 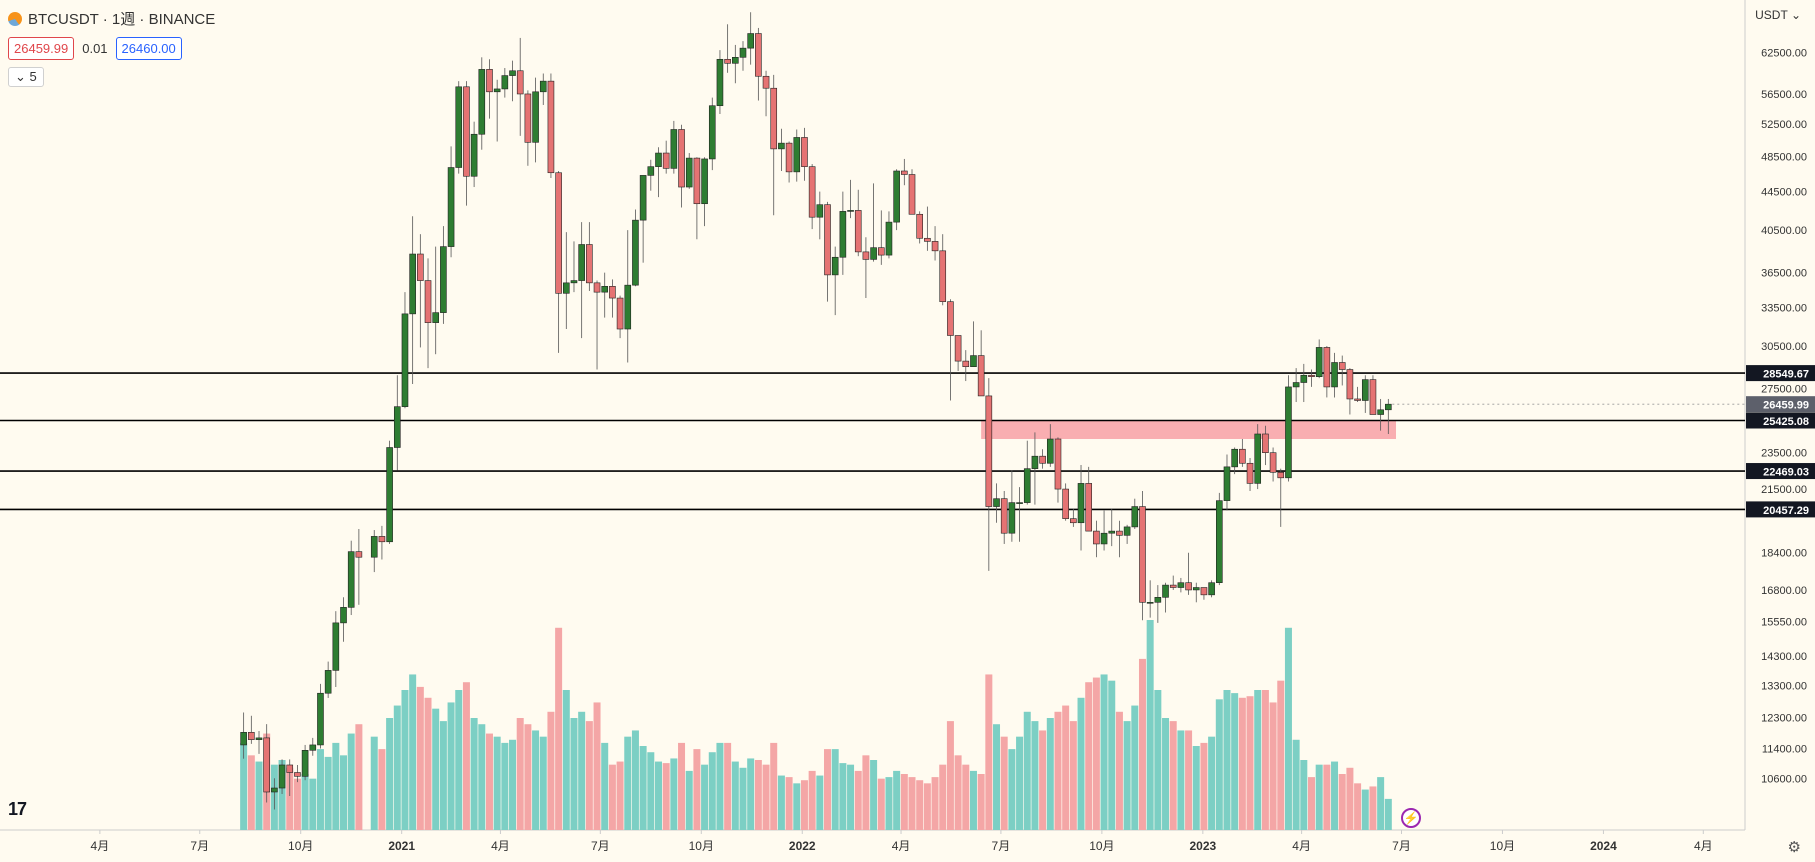 I want to click on buy-button: 26460.00, so click(x=148, y=48).